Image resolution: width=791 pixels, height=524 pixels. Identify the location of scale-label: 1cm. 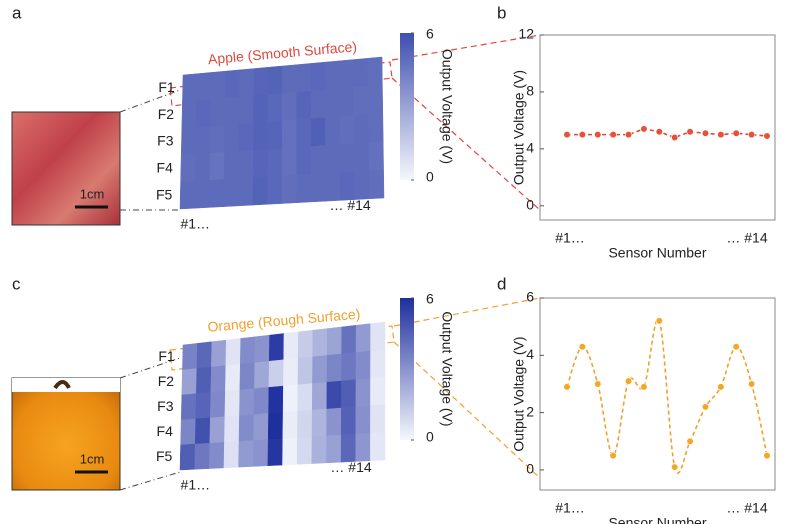
(92, 458).